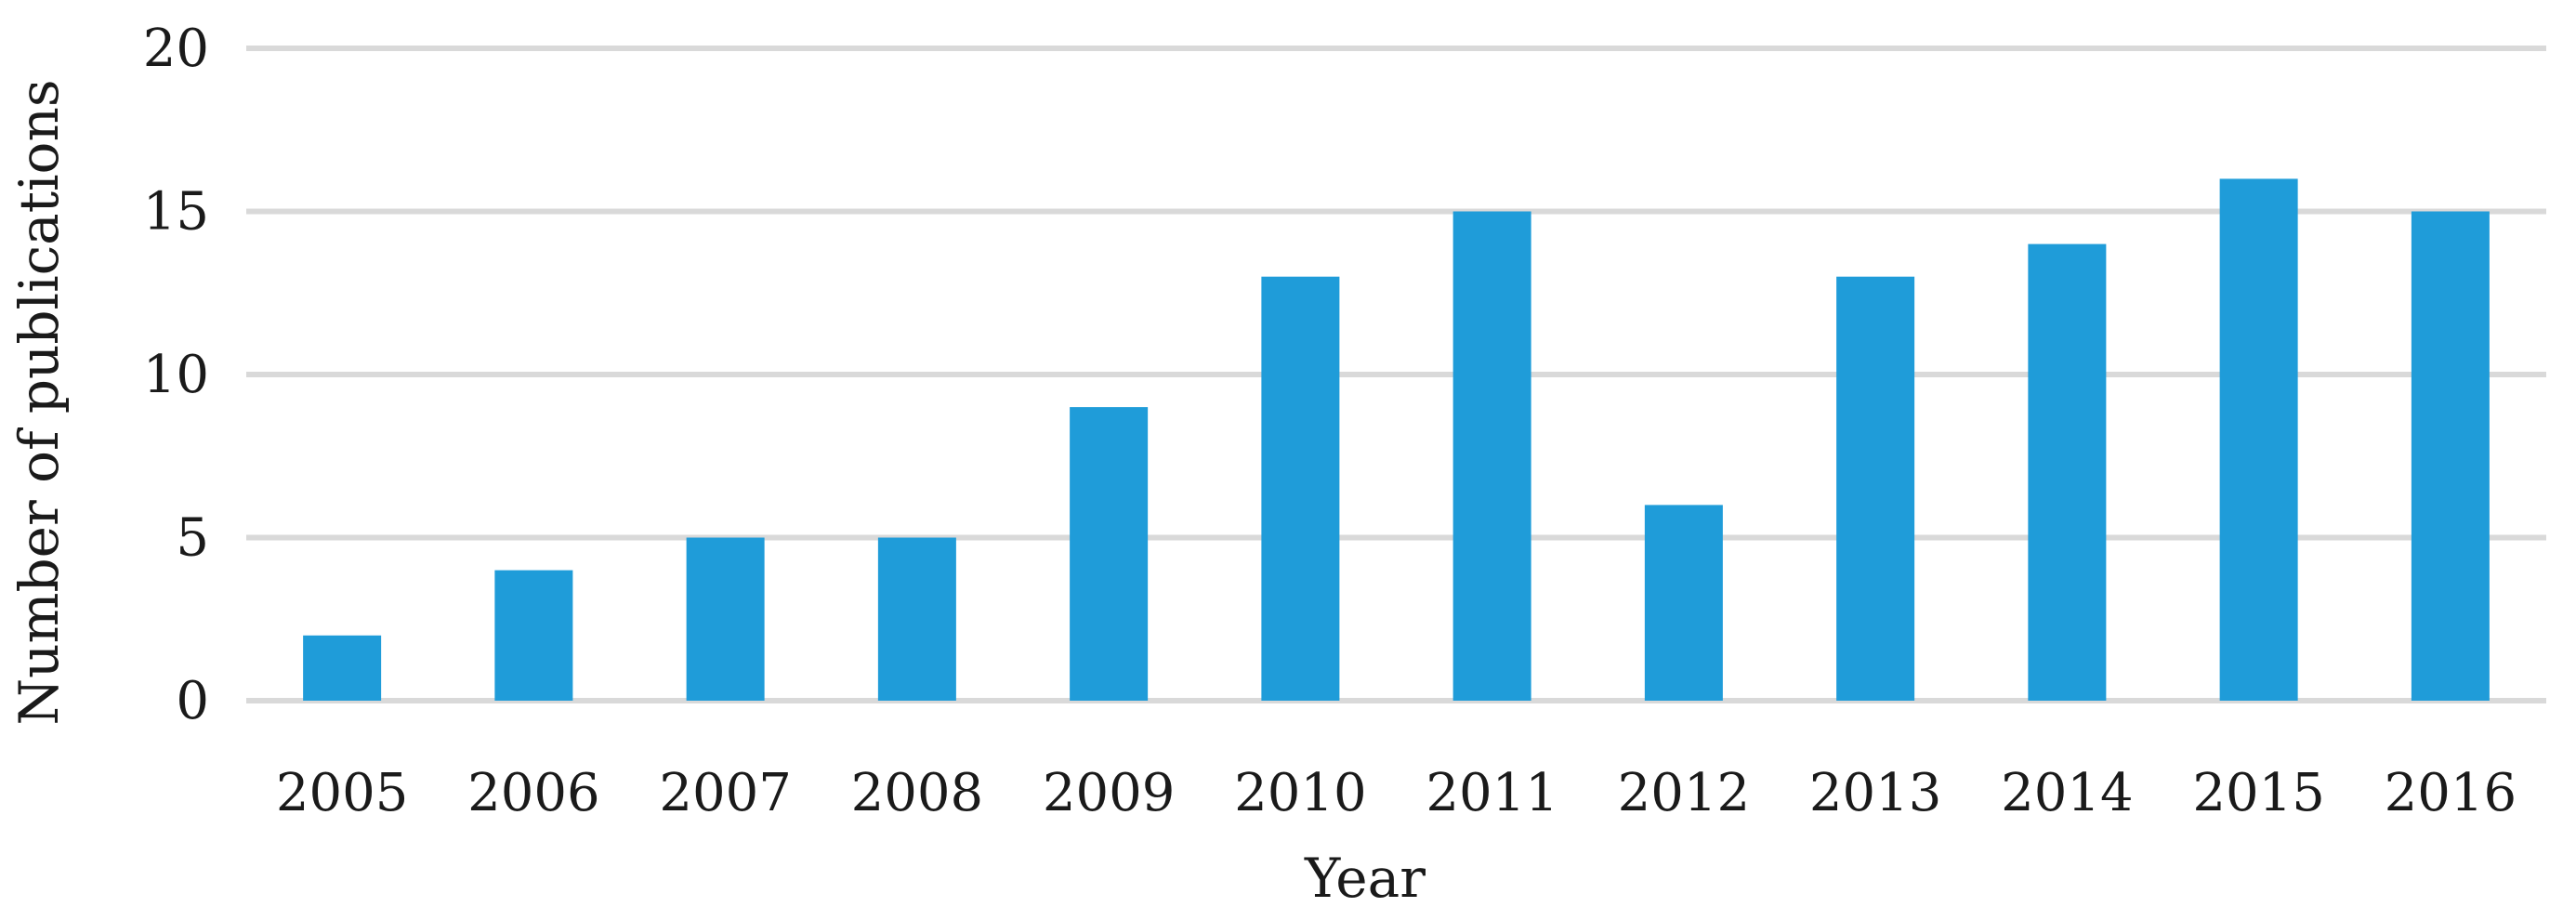 The width and height of the screenshot is (2576, 920). I want to click on x-tick-label: 2010, so click(1300, 793).